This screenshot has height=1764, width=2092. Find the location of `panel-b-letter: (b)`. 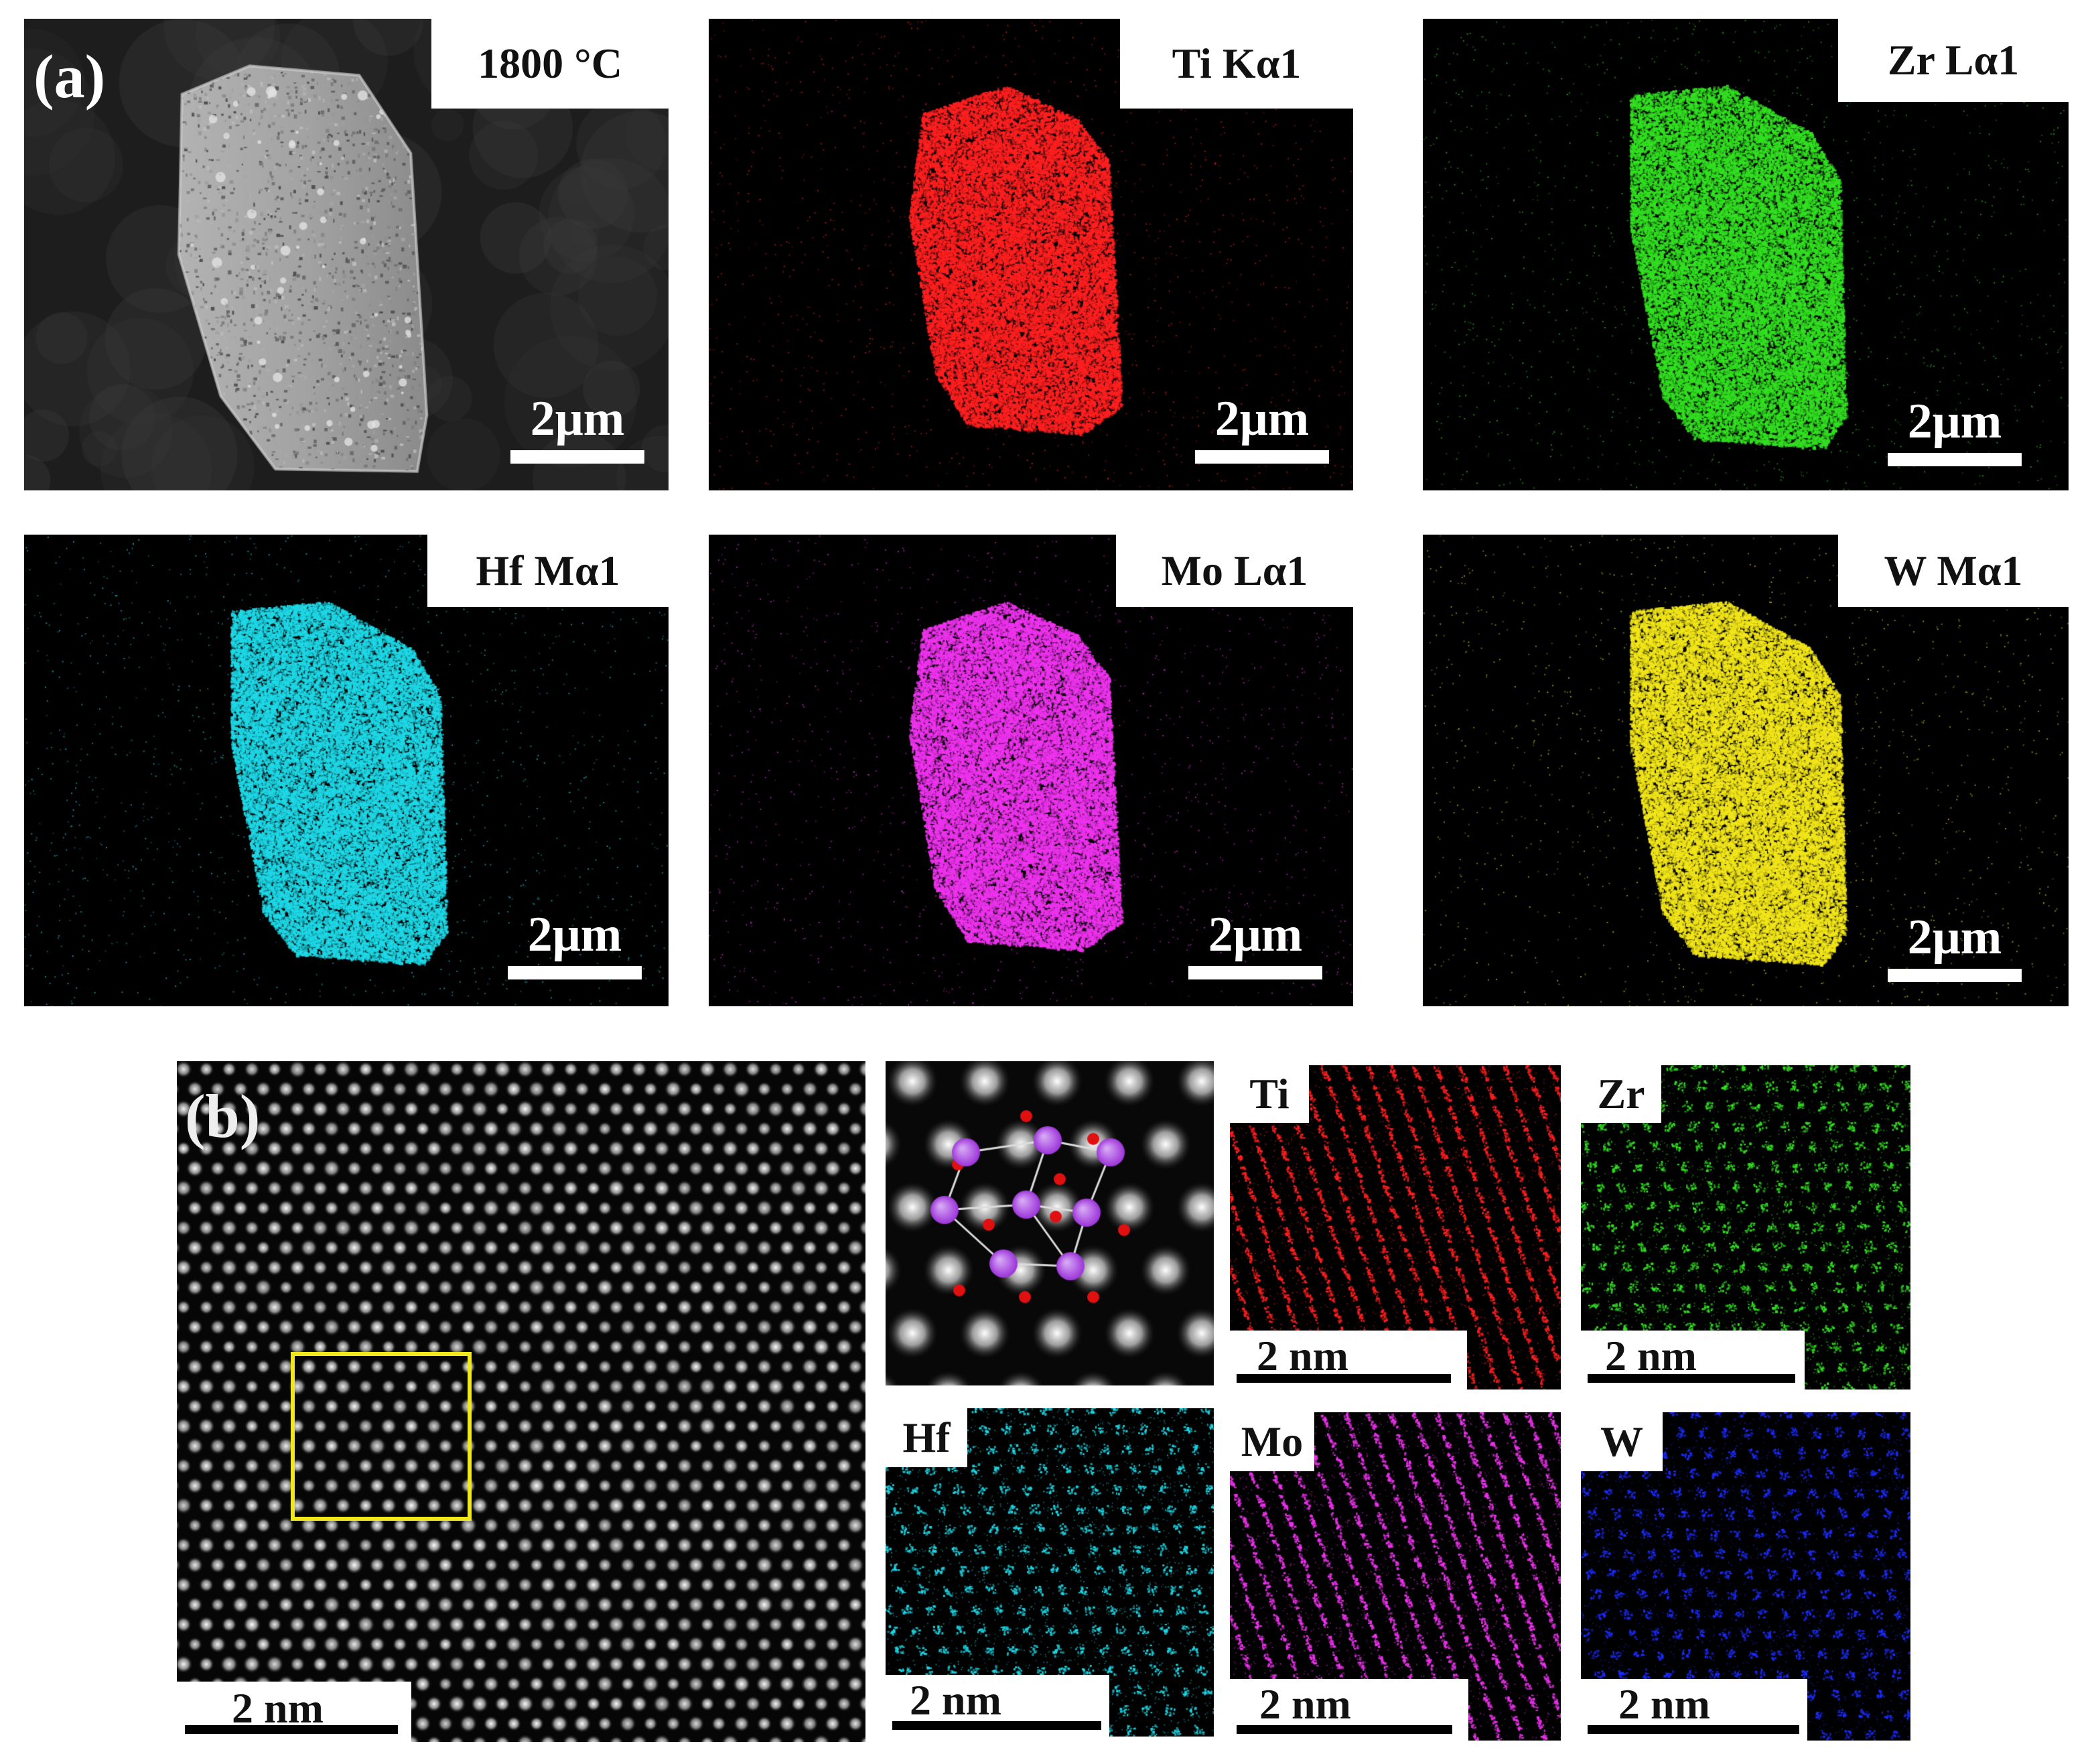

panel-b-letter: (b) is located at coordinates (223, 1116).